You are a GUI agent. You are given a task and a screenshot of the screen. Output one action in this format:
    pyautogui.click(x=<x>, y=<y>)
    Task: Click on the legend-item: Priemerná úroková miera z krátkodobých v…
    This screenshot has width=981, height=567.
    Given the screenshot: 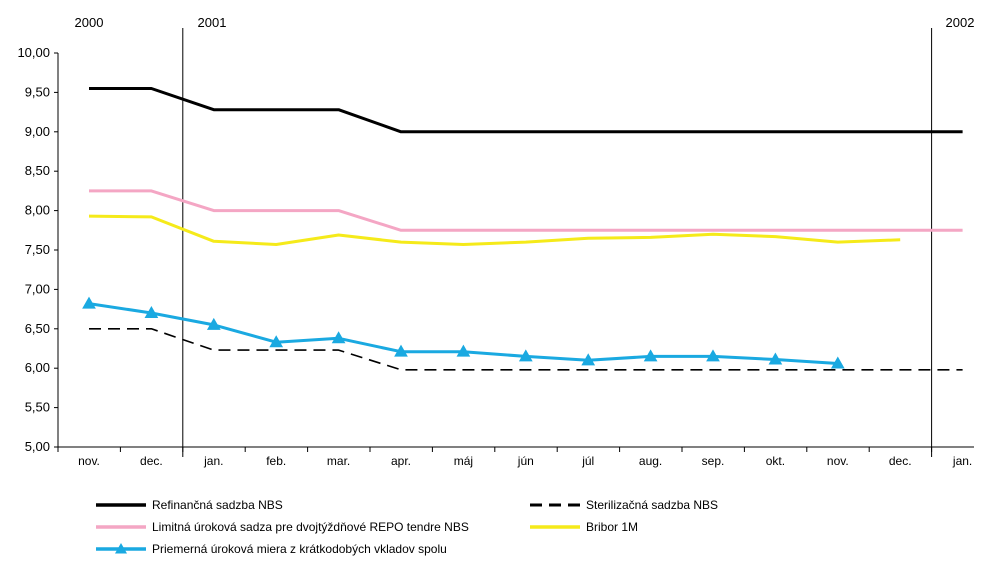 What is the action you would take?
    pyautogui.click(x=271, y=549)
    